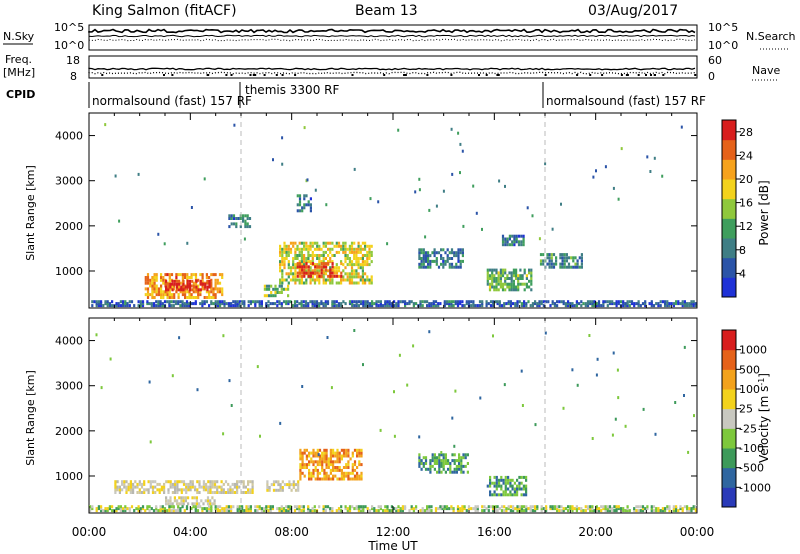 This screenshot has width=800, height=554. I want to click on time-axis: 00:00 04:00 08:00 12:00 16:00 20:00 00:00, so click(393, 532).